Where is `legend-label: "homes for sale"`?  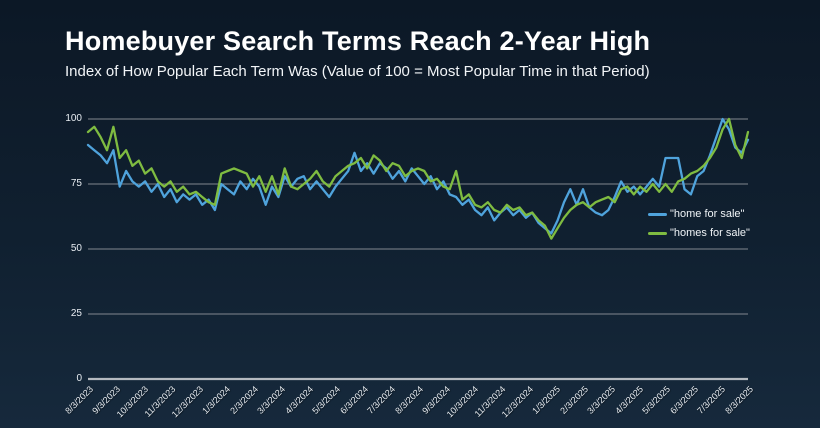
legend-label: "homes for sale" is located at coordinates (710, 233).